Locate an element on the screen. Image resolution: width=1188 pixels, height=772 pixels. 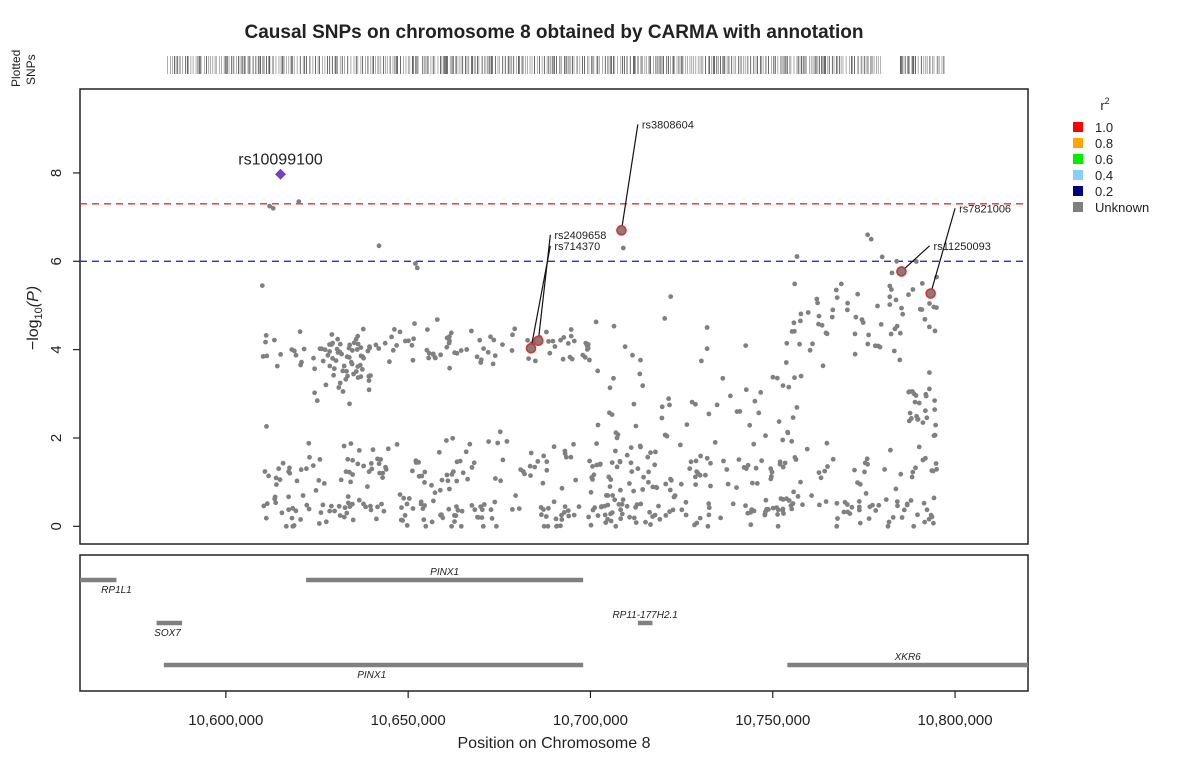
x-tick-label: 10,800,000 is located at coordinates (955, 720).